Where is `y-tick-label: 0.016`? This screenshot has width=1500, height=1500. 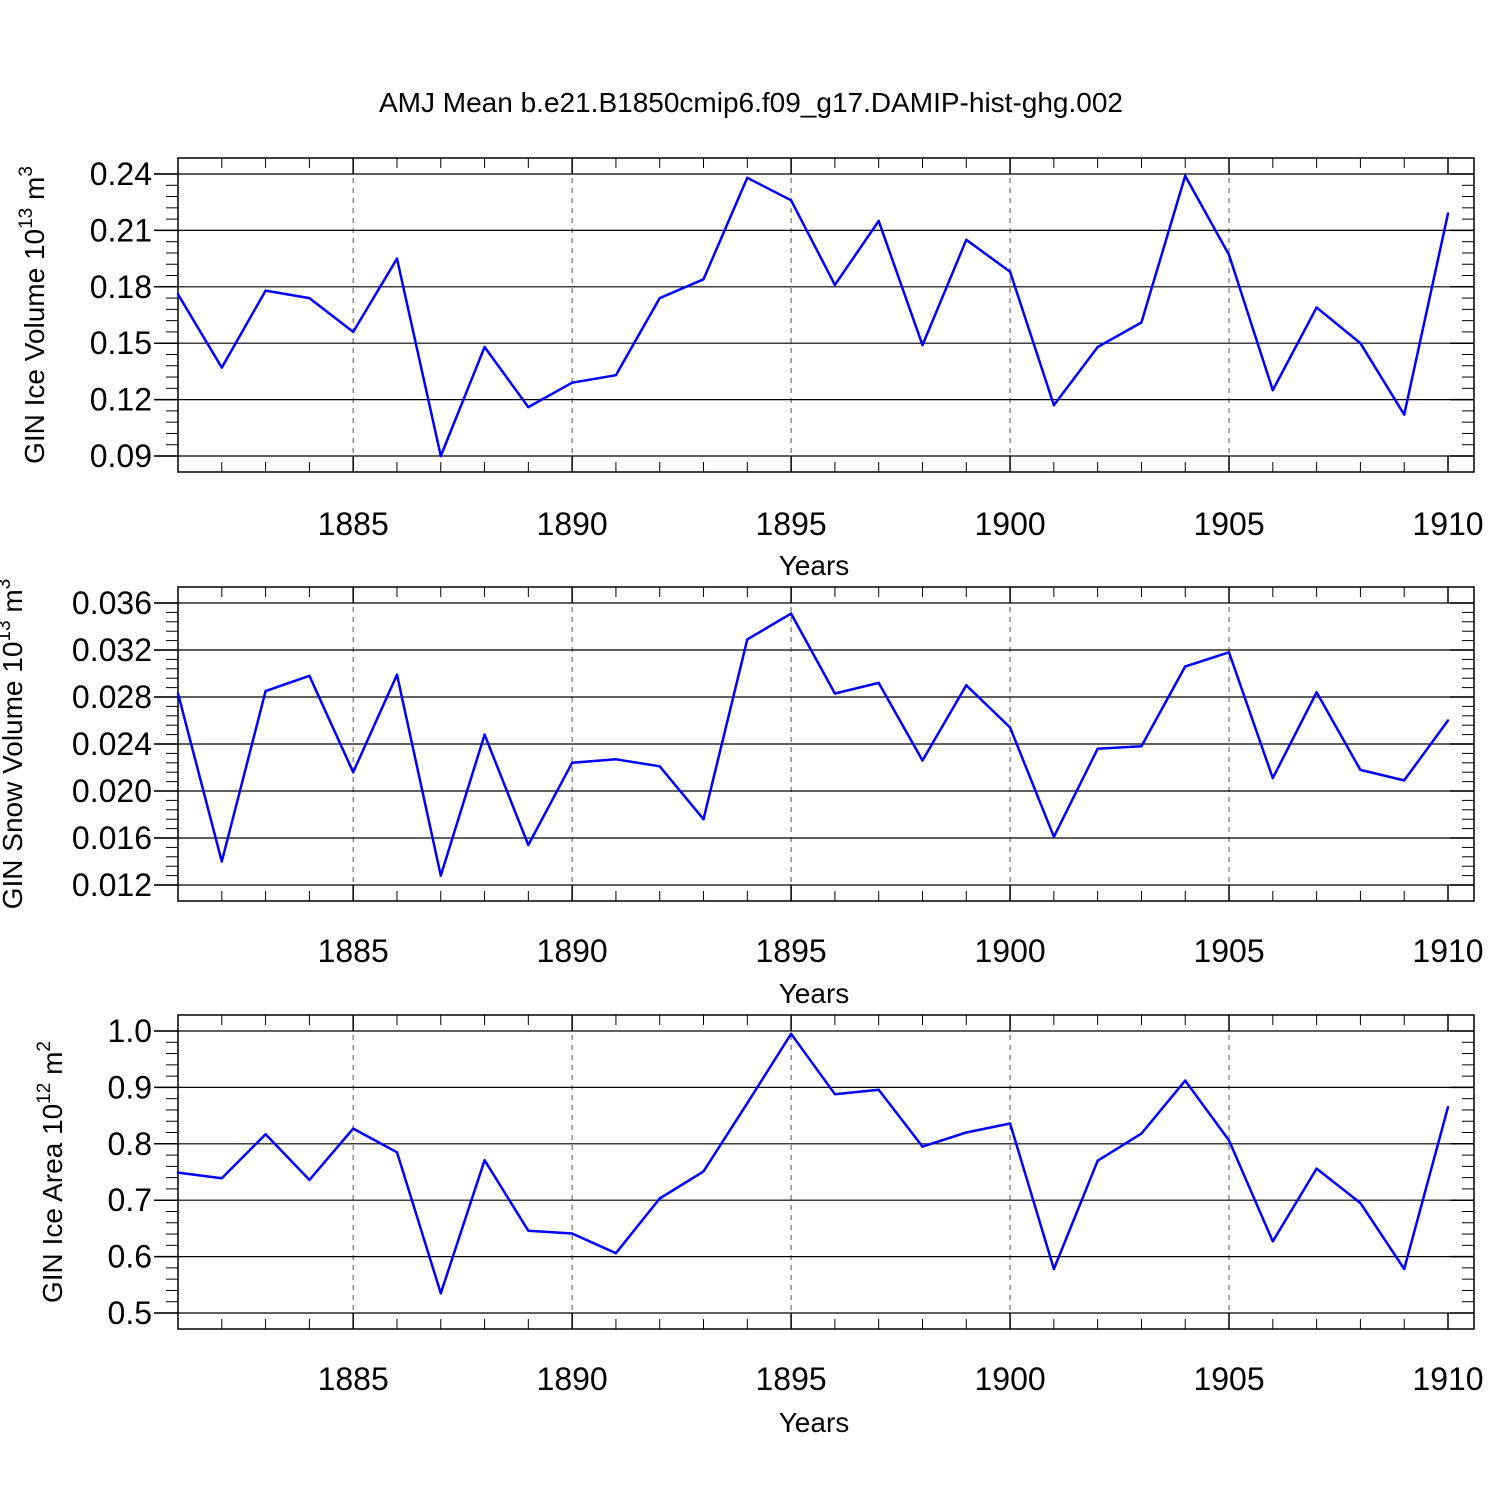 y-tick-label: 0.016 is located at coordinates (112, 838).